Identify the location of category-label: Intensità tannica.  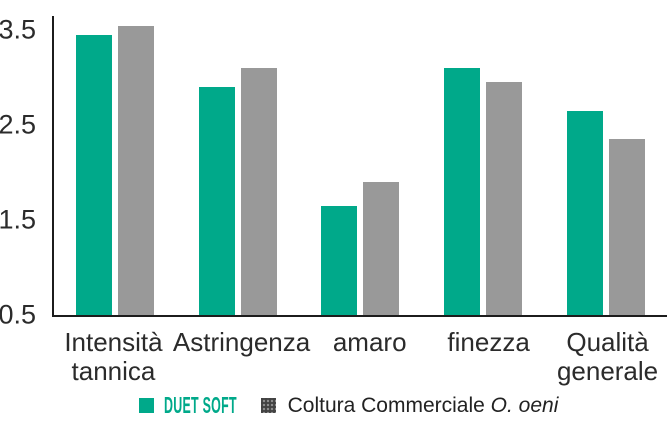
(113, 357).